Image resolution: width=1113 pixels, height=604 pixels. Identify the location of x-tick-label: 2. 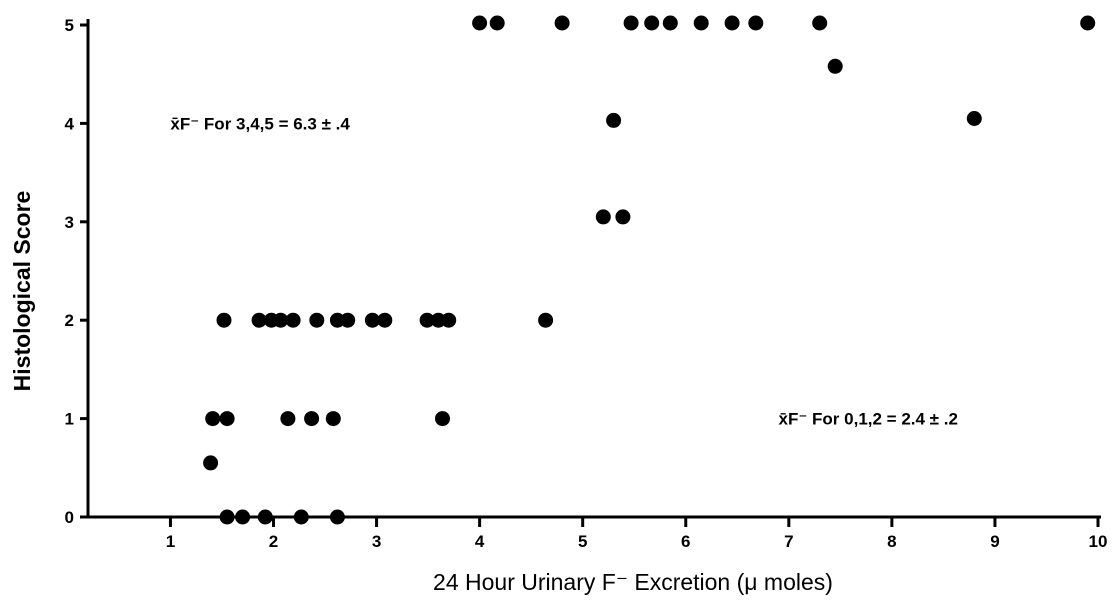
(273, 541).